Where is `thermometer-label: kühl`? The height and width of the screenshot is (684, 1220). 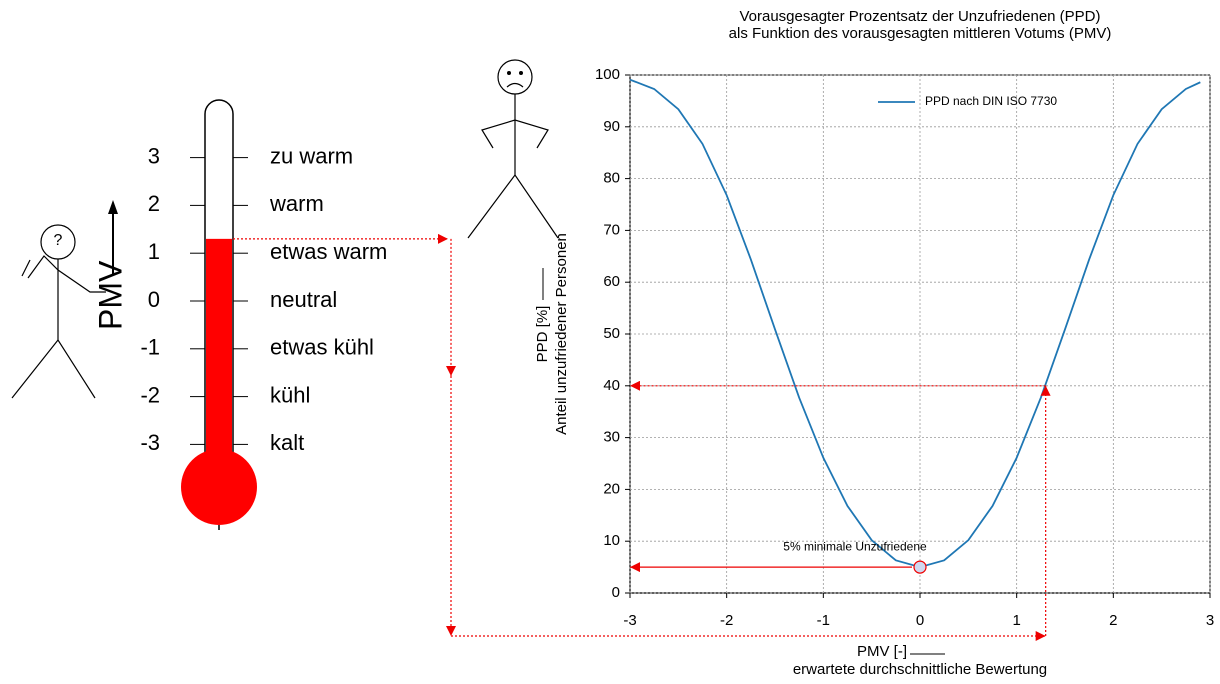 thermometer-label: kühl is located at coordinates (290, 394).